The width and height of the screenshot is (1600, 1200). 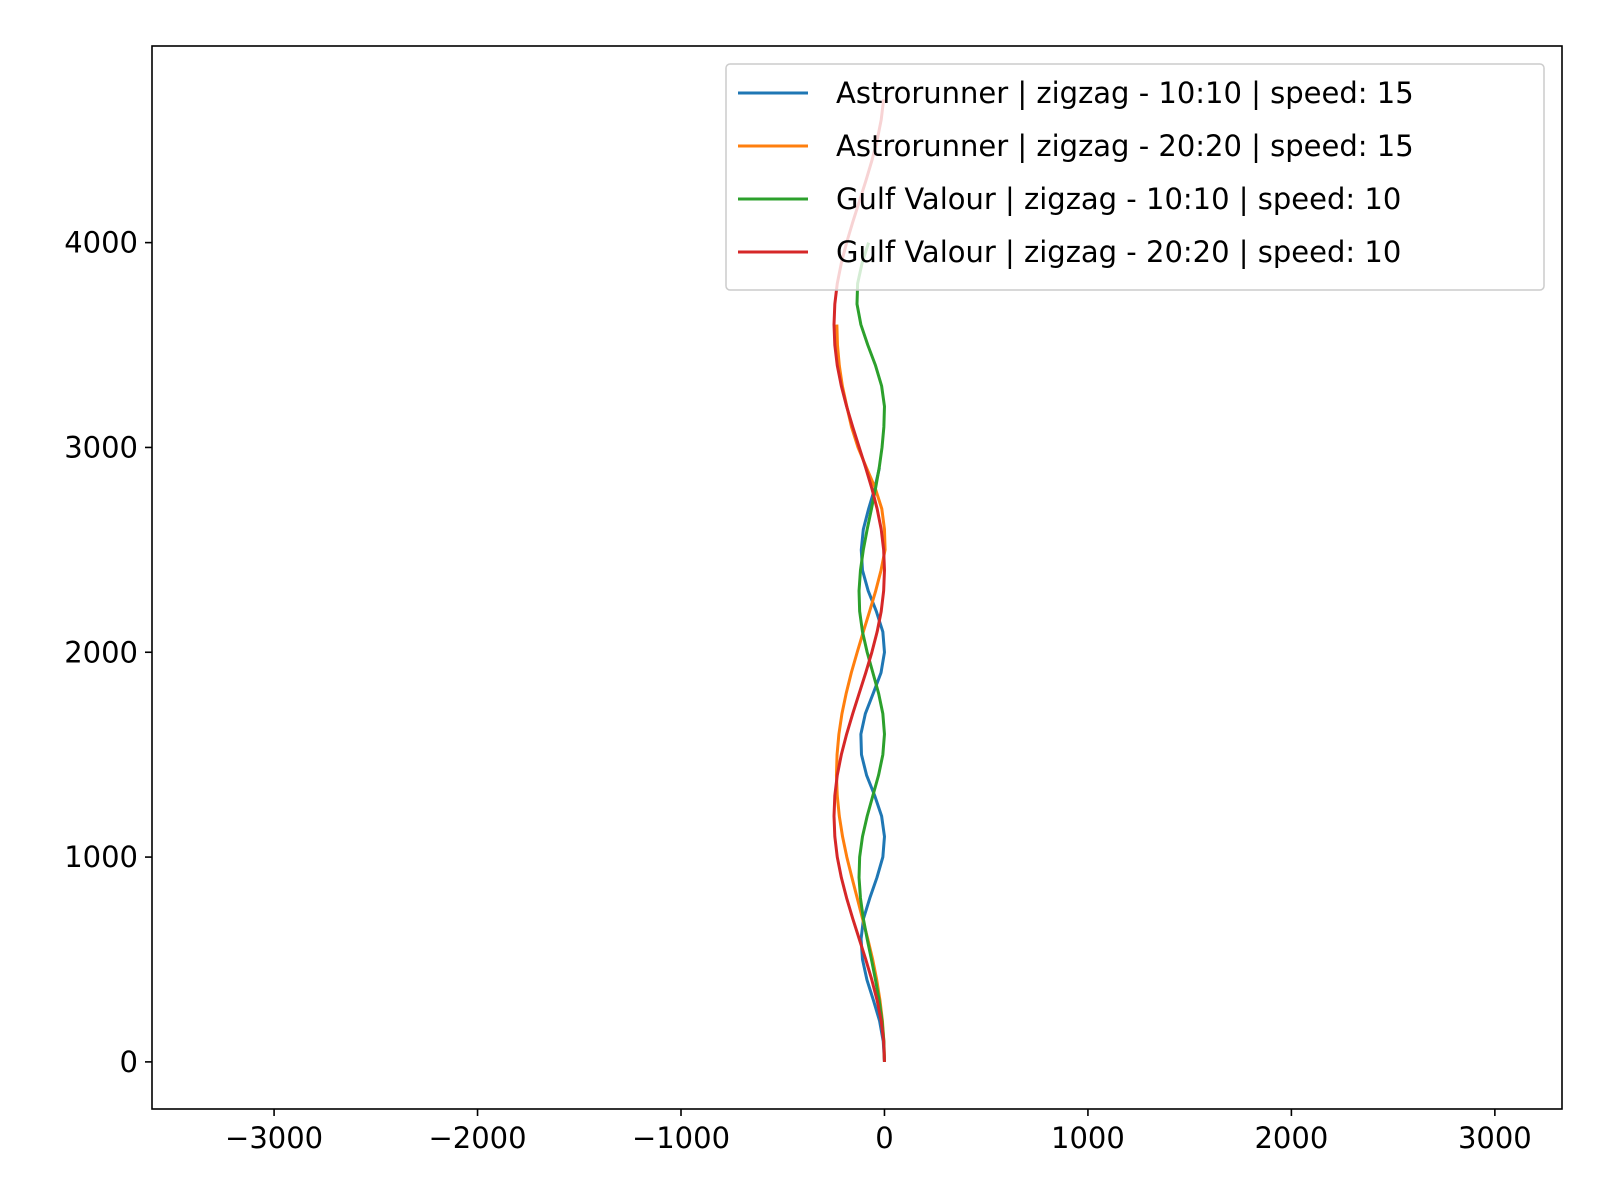 What do you see at coordinates (129, 1062) in the screenshot?
I see `y-tick-label: 0` at bounding box center [129, 1062].